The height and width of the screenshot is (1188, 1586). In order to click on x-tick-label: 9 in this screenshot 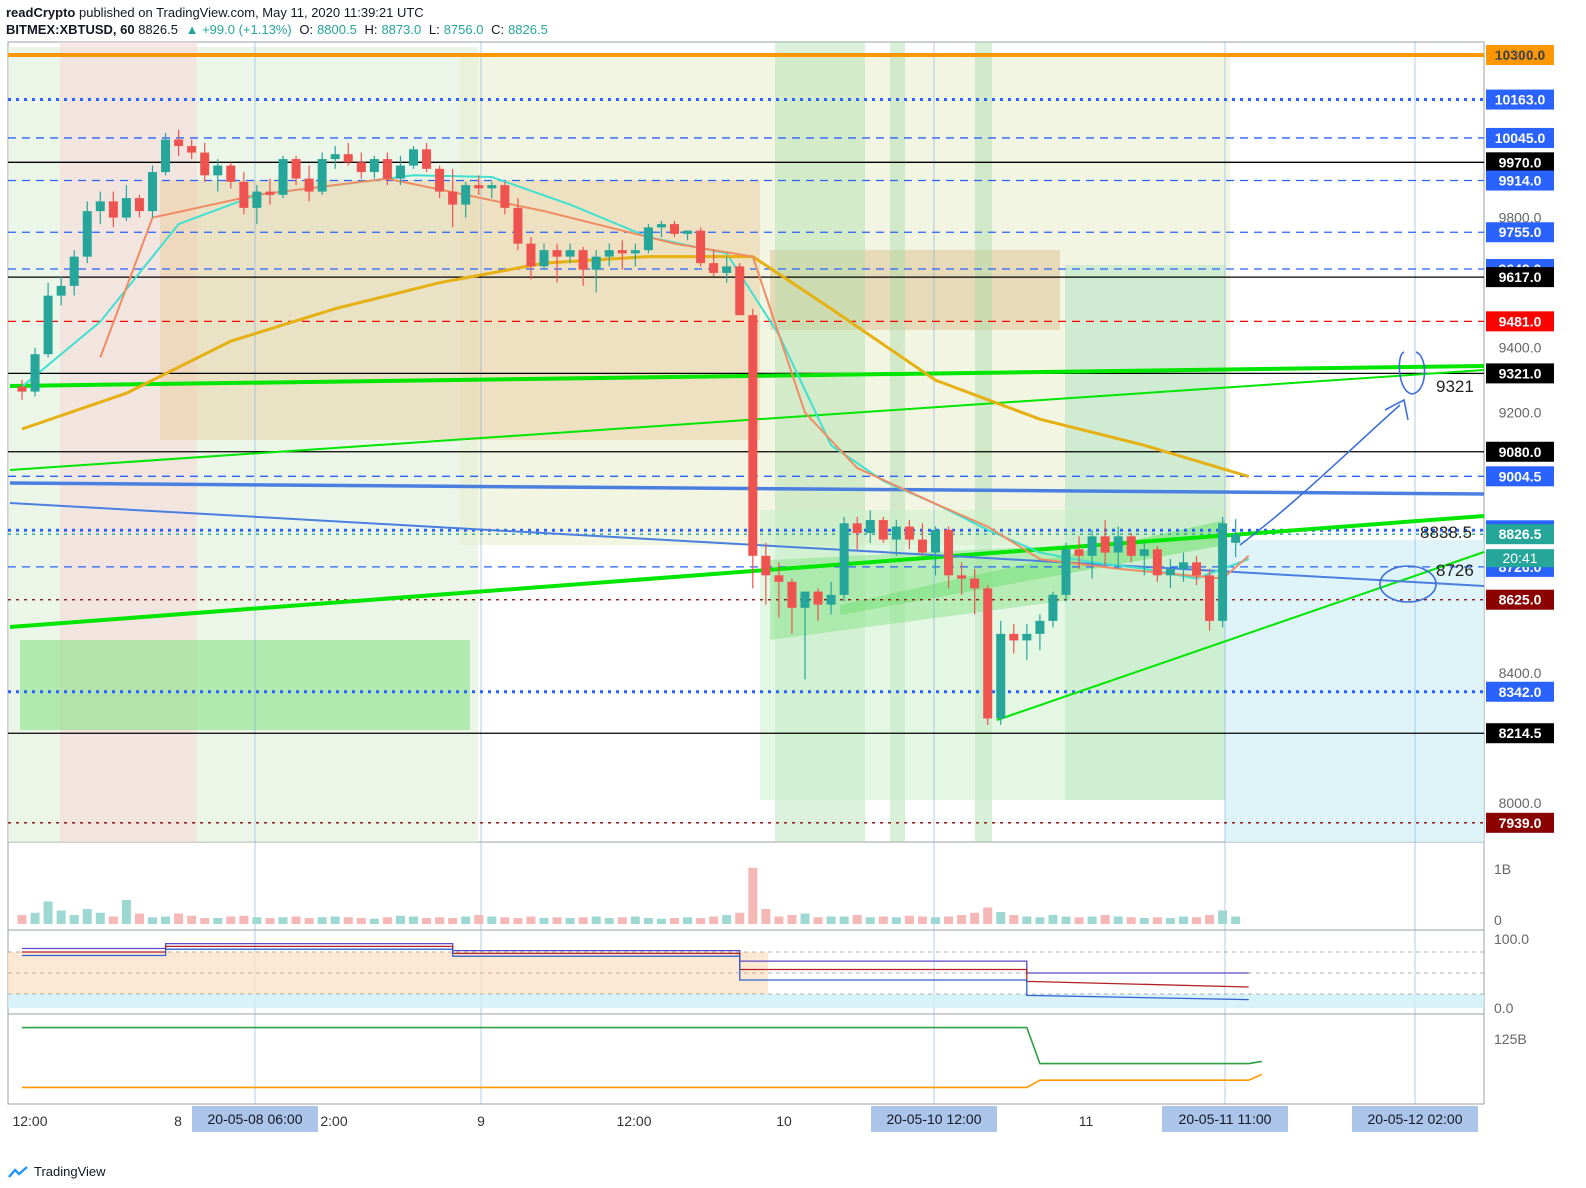, I will do `click(481, 1121)`.